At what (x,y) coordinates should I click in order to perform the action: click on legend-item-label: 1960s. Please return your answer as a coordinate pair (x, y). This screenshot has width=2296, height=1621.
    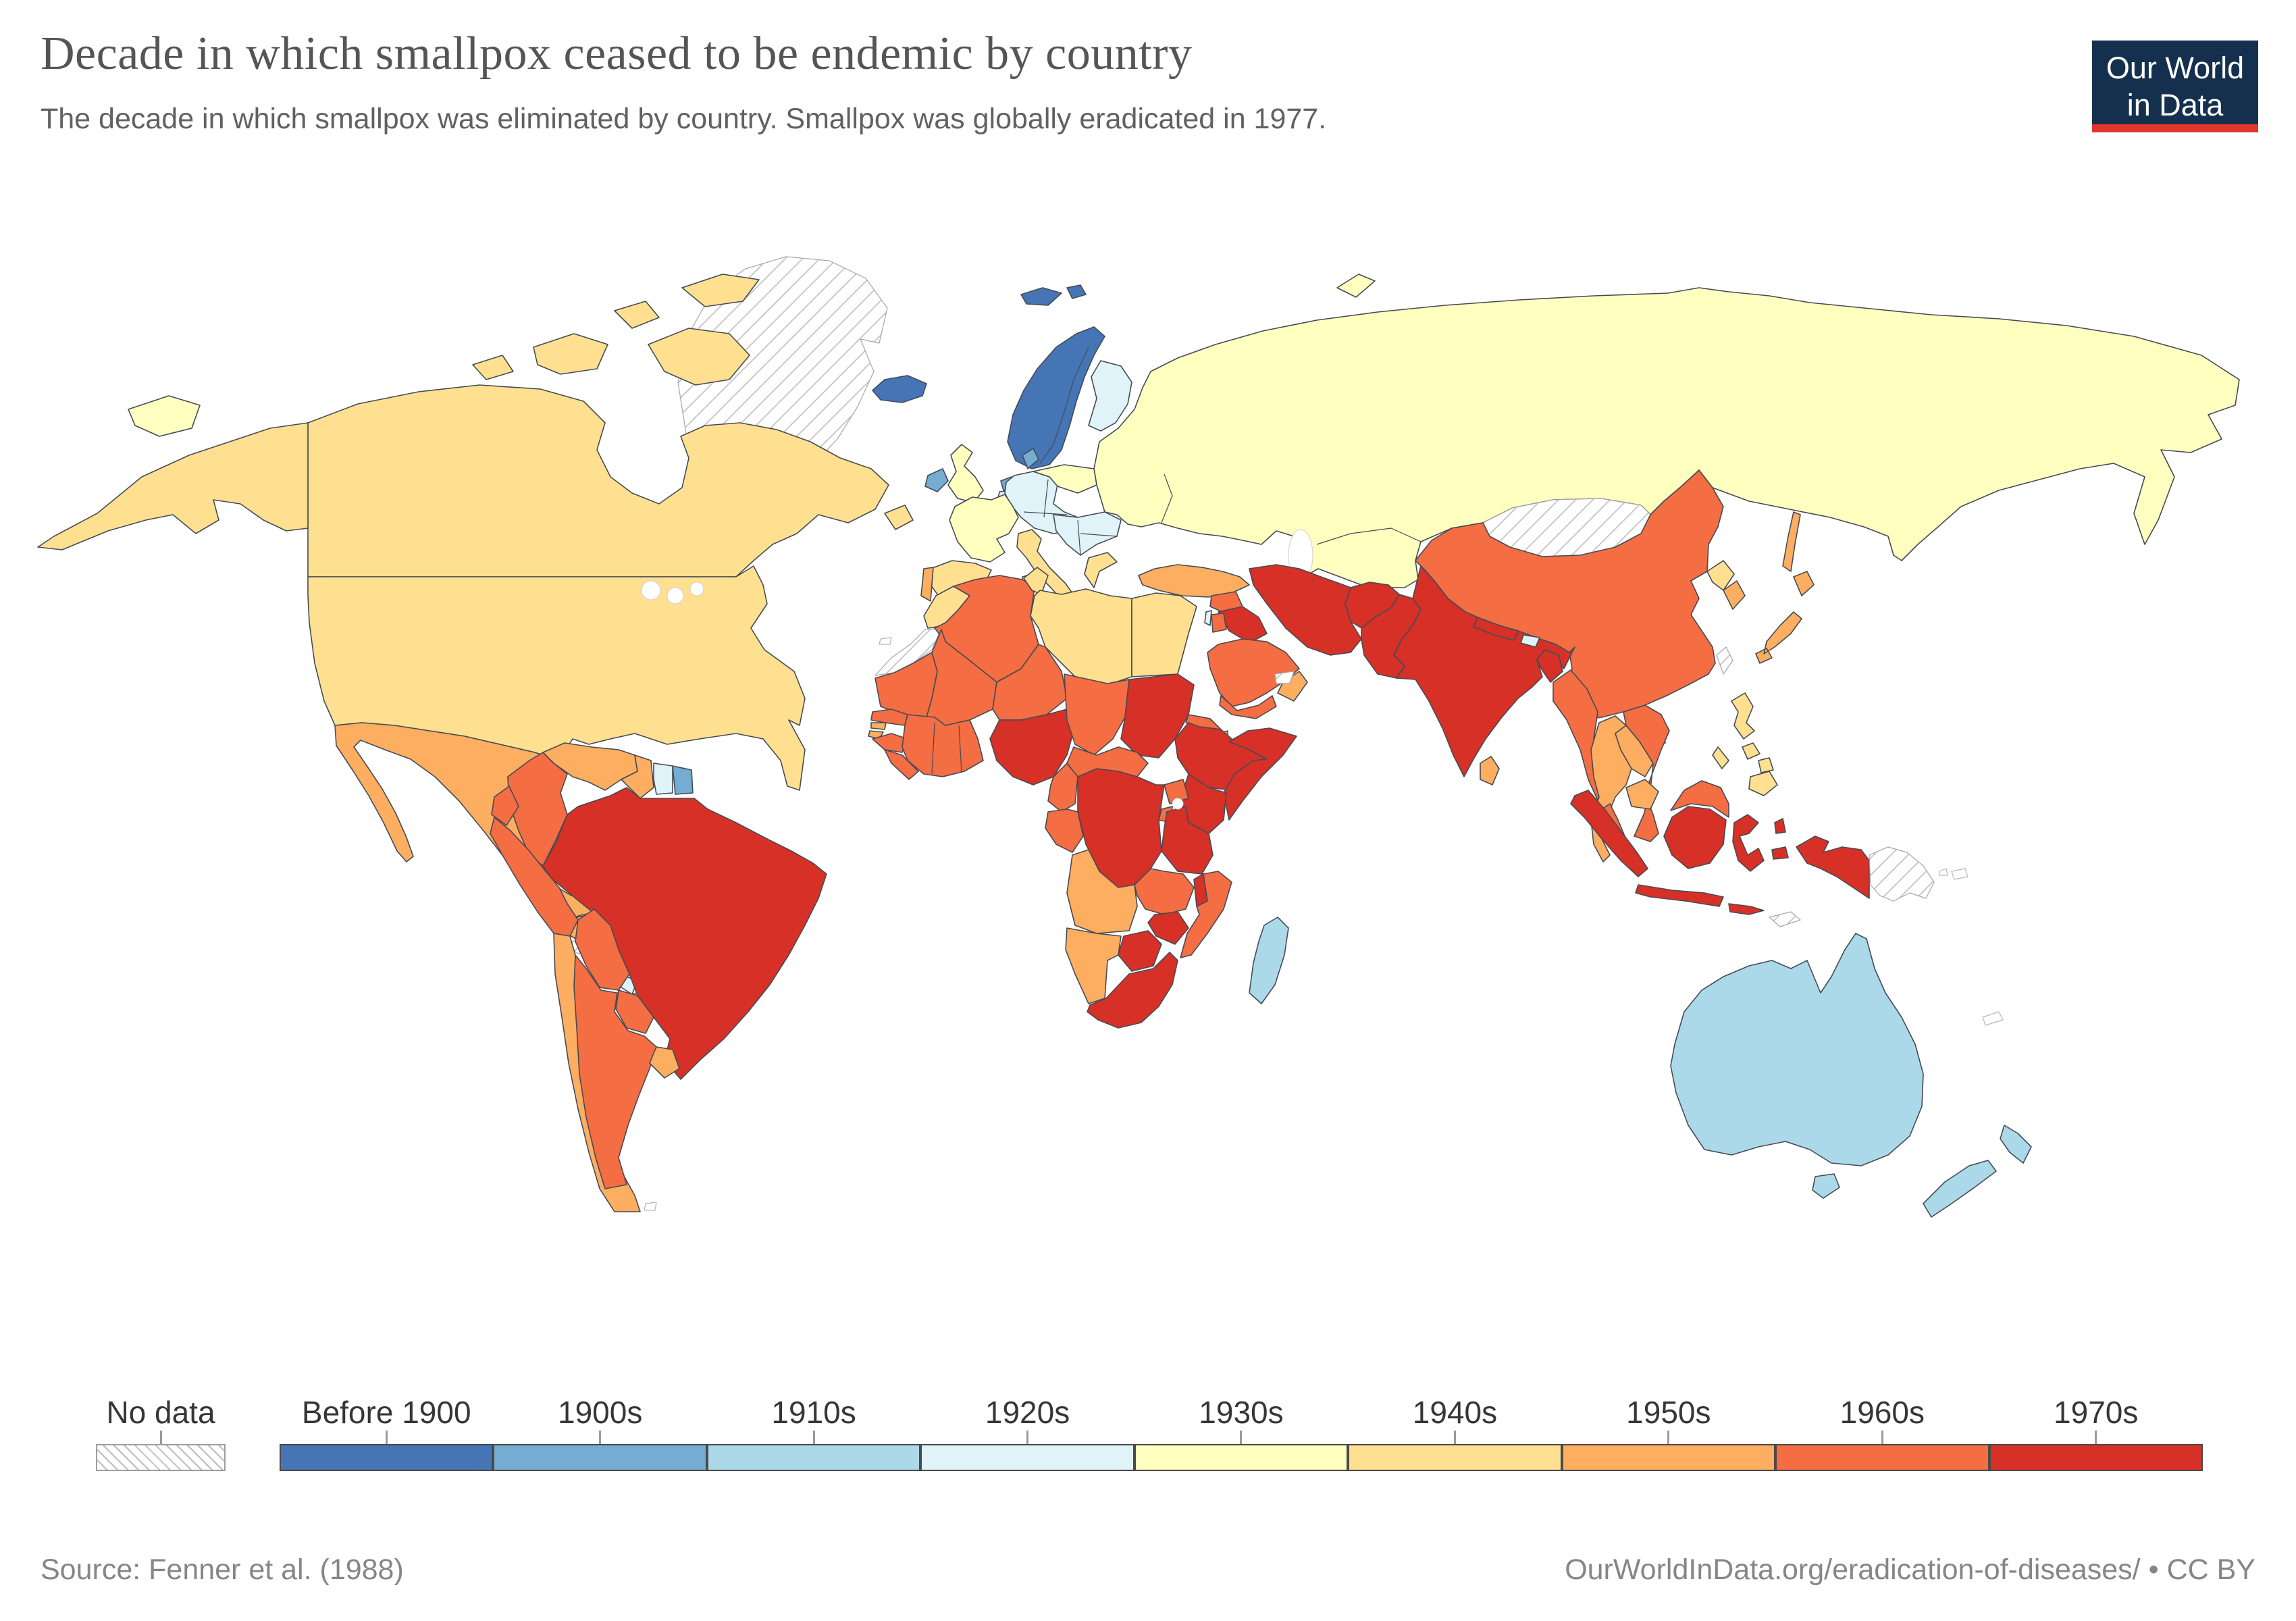
    Looking at the image, I should click on (1882, 1412).